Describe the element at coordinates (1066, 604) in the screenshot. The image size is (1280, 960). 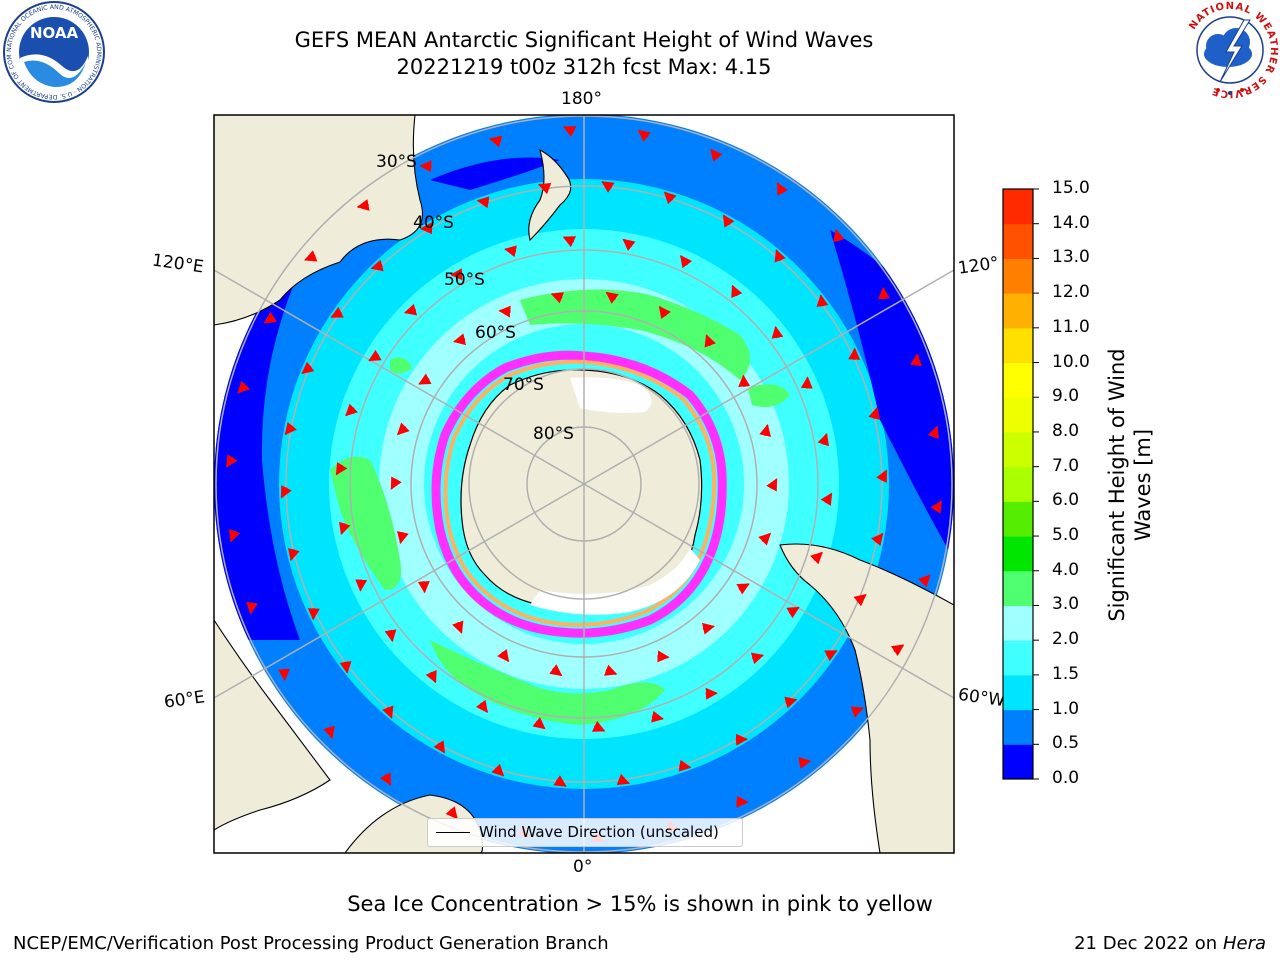
I see `colorbar-tick-label: 3.0` at that location.